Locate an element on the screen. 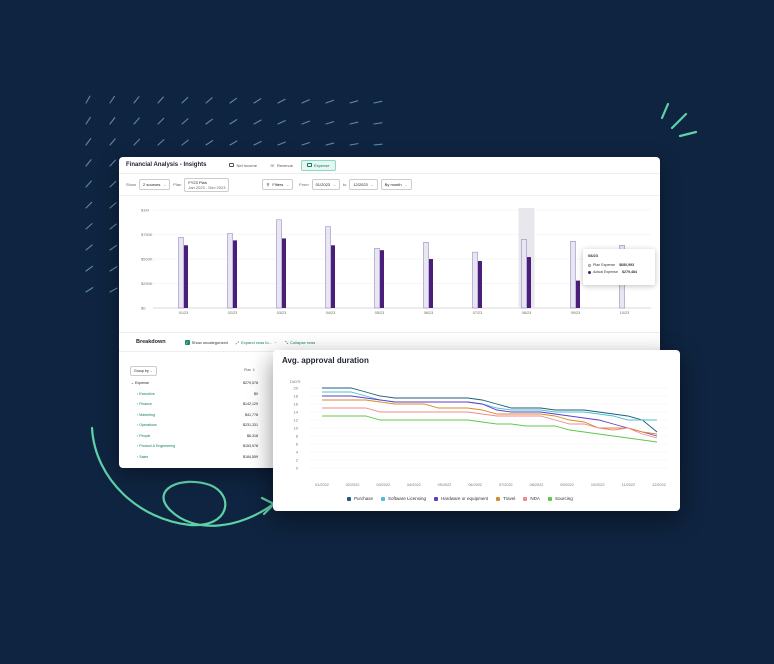 The width and height of the screenshot is (774, 664). table-row: › Finance $142,129 is located at coordinates (199, 404).